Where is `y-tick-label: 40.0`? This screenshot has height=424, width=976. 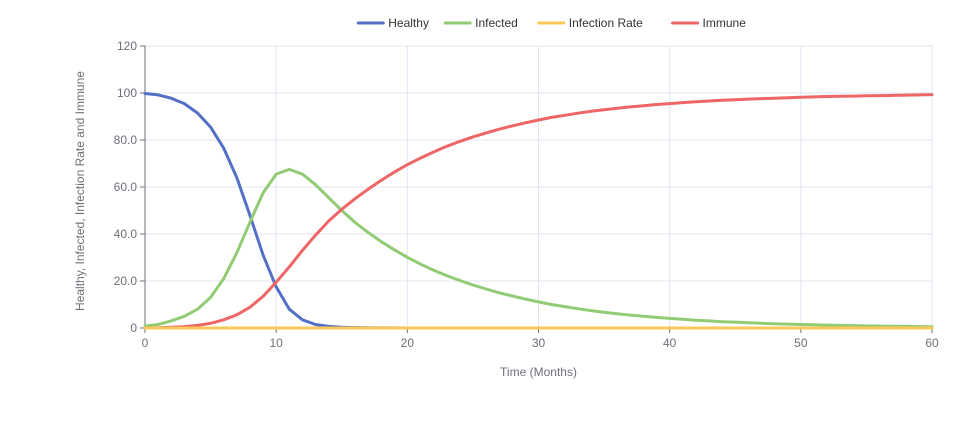 y-tick-label: 40.0 is located at coordinates (126, 234).